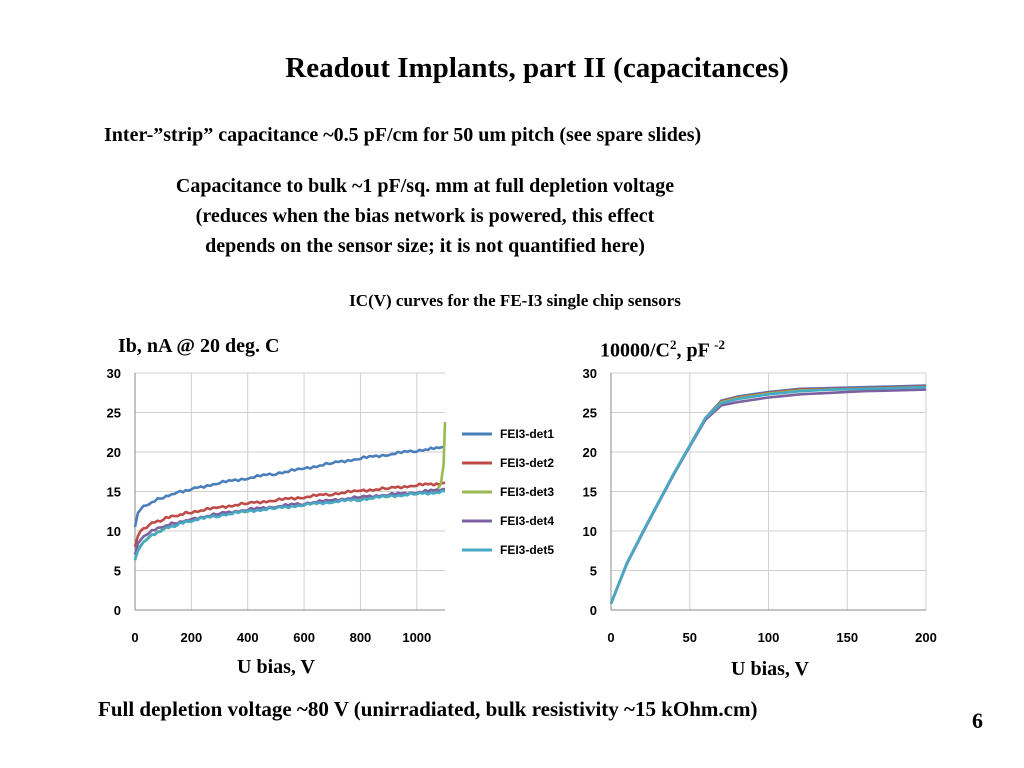 This screenshot has height=768, width=1024. What do you see at coordinates (769, 637) in the screenshot?
I see `x-tick-label: 100` at bounding box center [769, 637].